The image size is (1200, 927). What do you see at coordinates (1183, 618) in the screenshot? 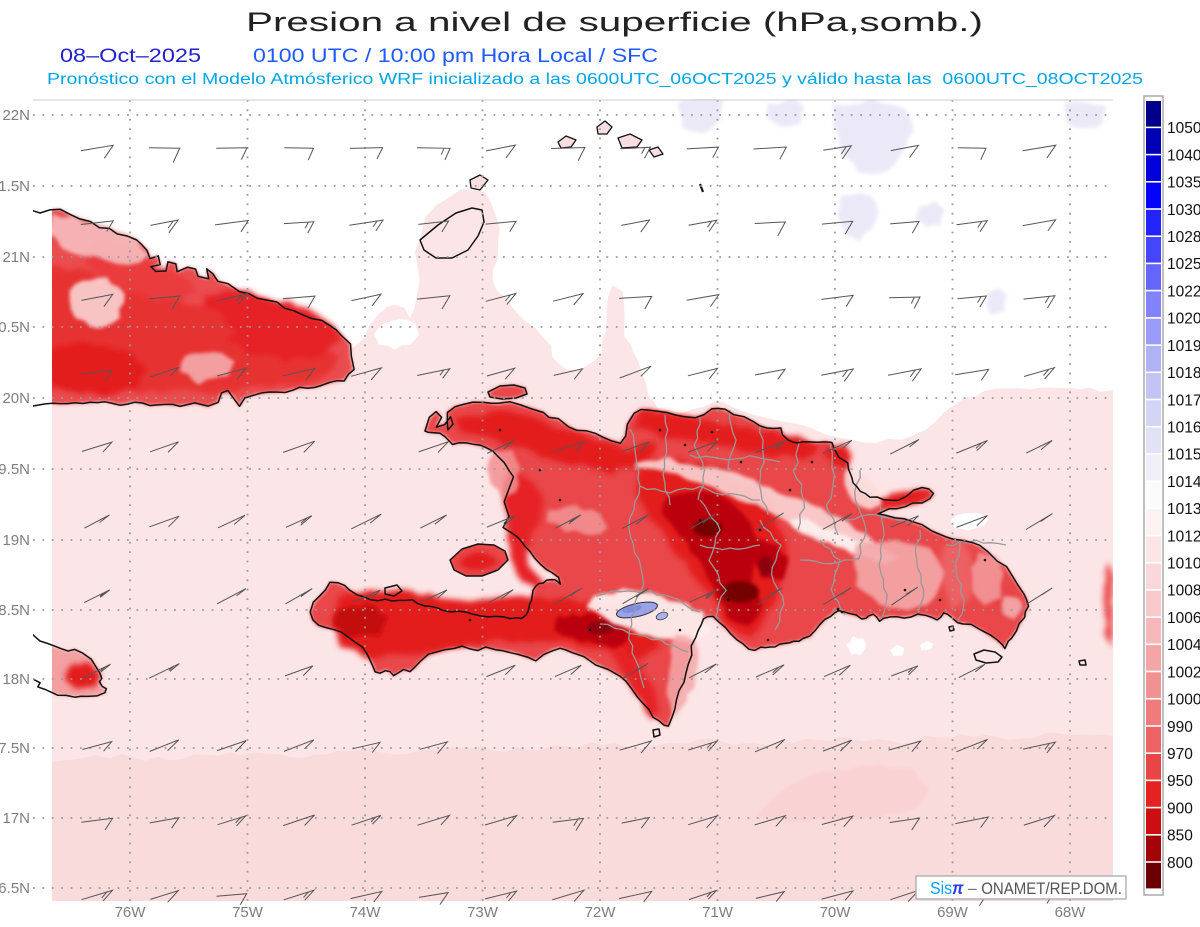
I see `svg-text: 1006` at bounding box center [1183, 618].